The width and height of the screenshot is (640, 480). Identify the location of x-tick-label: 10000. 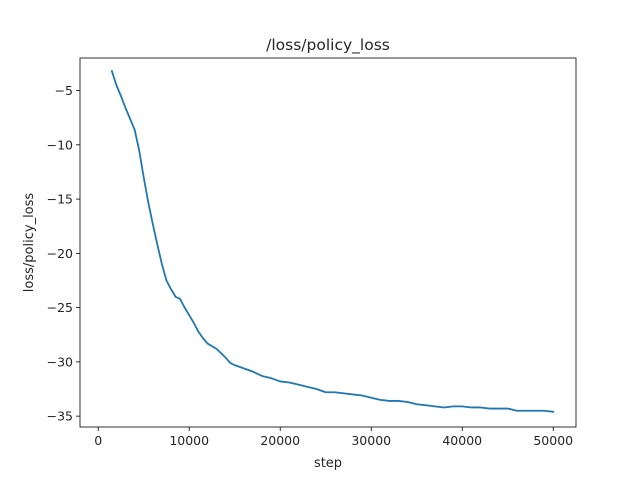
(189, 440).